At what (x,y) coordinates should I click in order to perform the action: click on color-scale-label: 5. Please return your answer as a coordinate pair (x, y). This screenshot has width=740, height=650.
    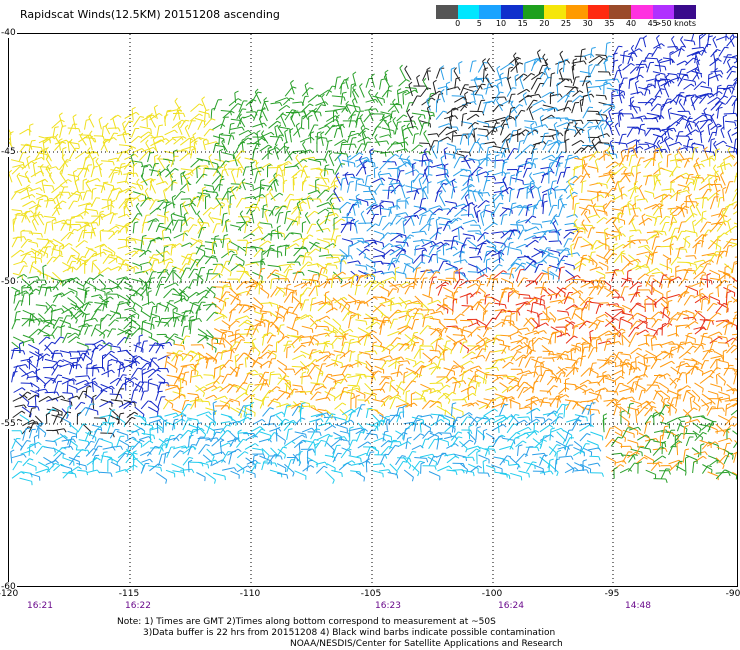
    Looking at the image, I should click on (479, 23).